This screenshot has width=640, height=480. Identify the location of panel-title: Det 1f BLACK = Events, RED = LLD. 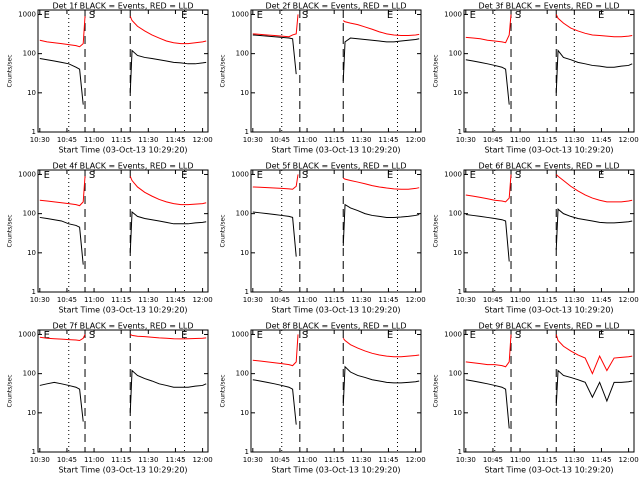
(122, 6).